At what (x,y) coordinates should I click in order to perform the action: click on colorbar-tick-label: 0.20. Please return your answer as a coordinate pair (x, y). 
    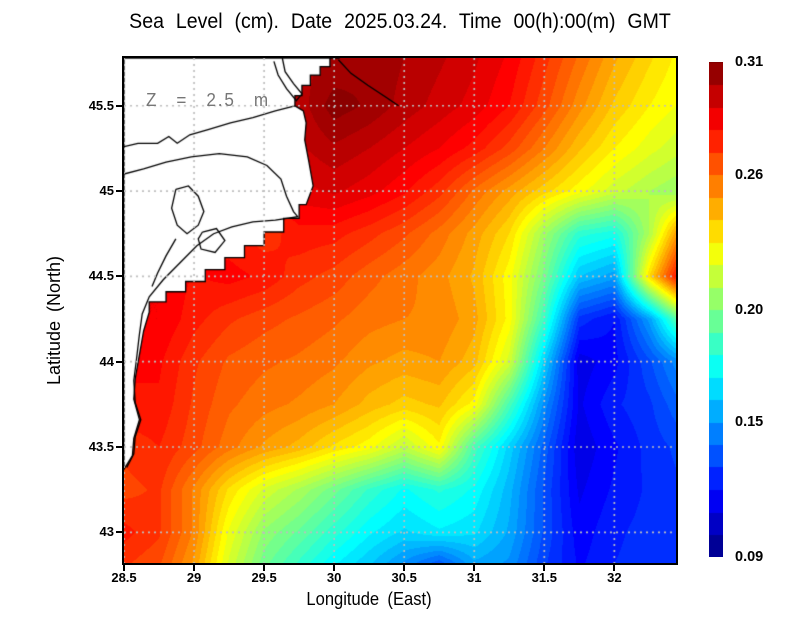
    Looking at the image, I should click on (749, 309).